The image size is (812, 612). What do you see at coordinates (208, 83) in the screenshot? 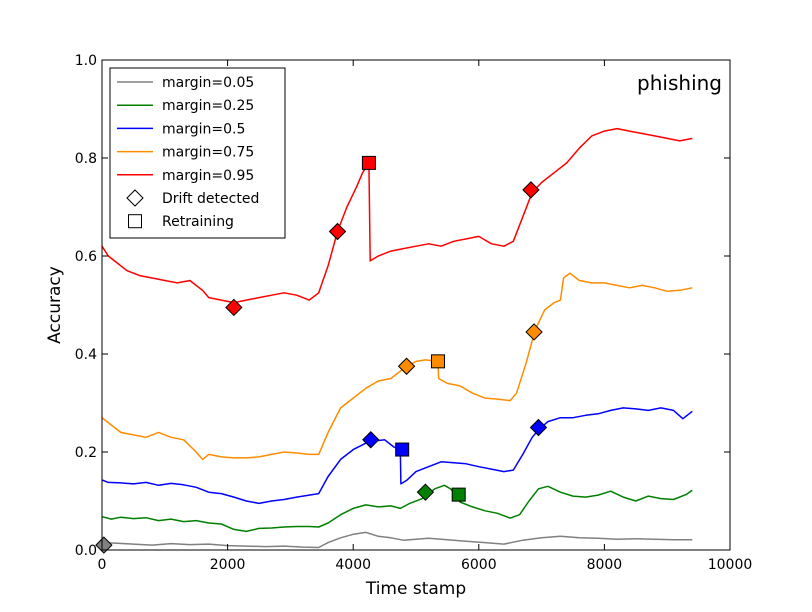
I see `legend-label-margin-0-05: margin=0.05` at bounding box center [208, 83].